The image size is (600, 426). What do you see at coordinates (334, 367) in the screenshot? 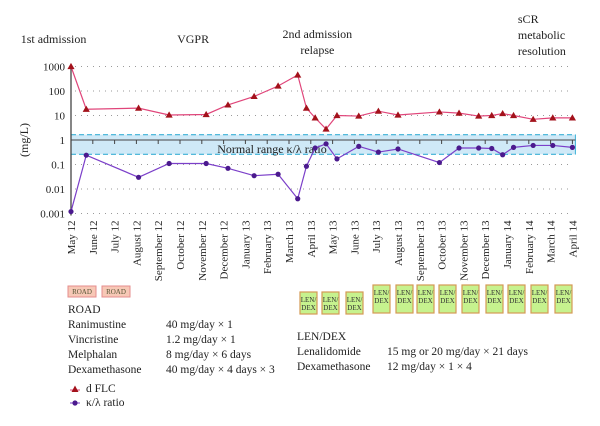
I see `lendex-drug: Dexamethasone` at bounding box center [334, 367].